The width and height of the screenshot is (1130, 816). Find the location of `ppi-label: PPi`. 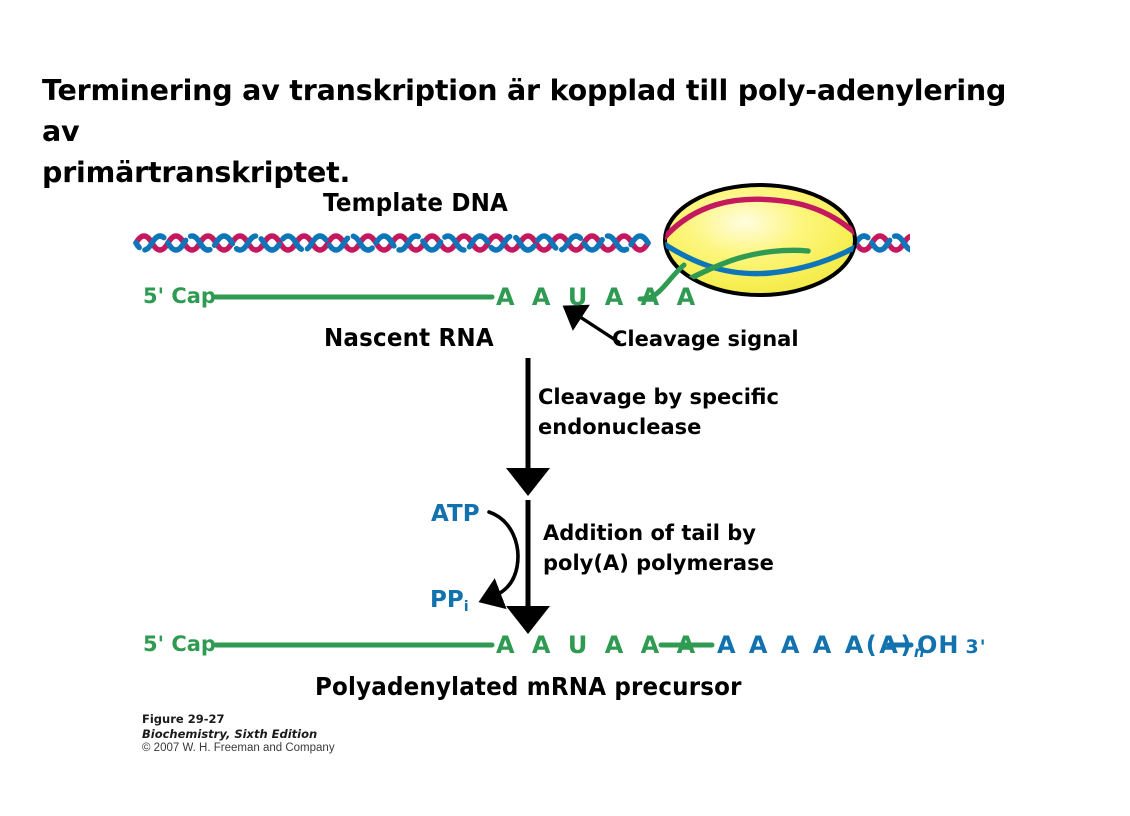

ppi-label: PPi is located at coordinates (449, 603).